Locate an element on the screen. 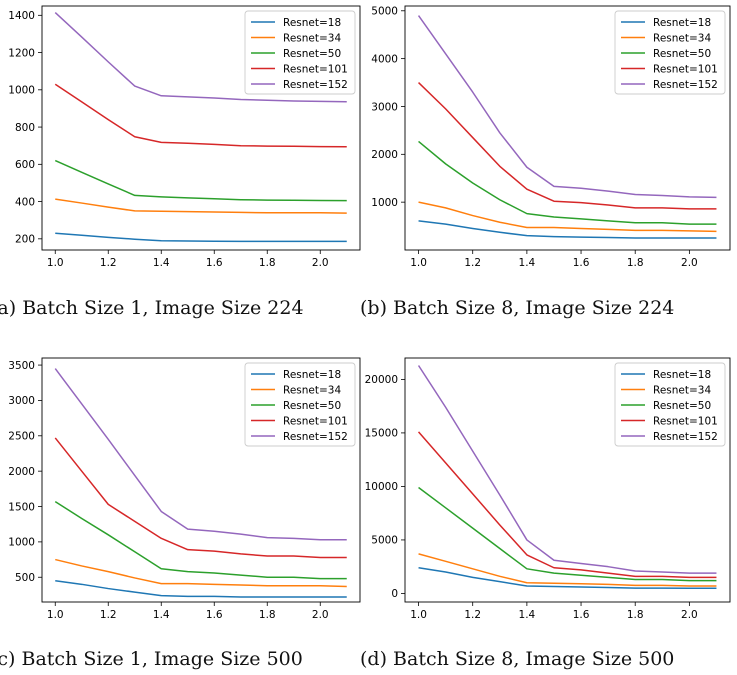  y-tick-label: 1400 is located at coordinates (21, 16).